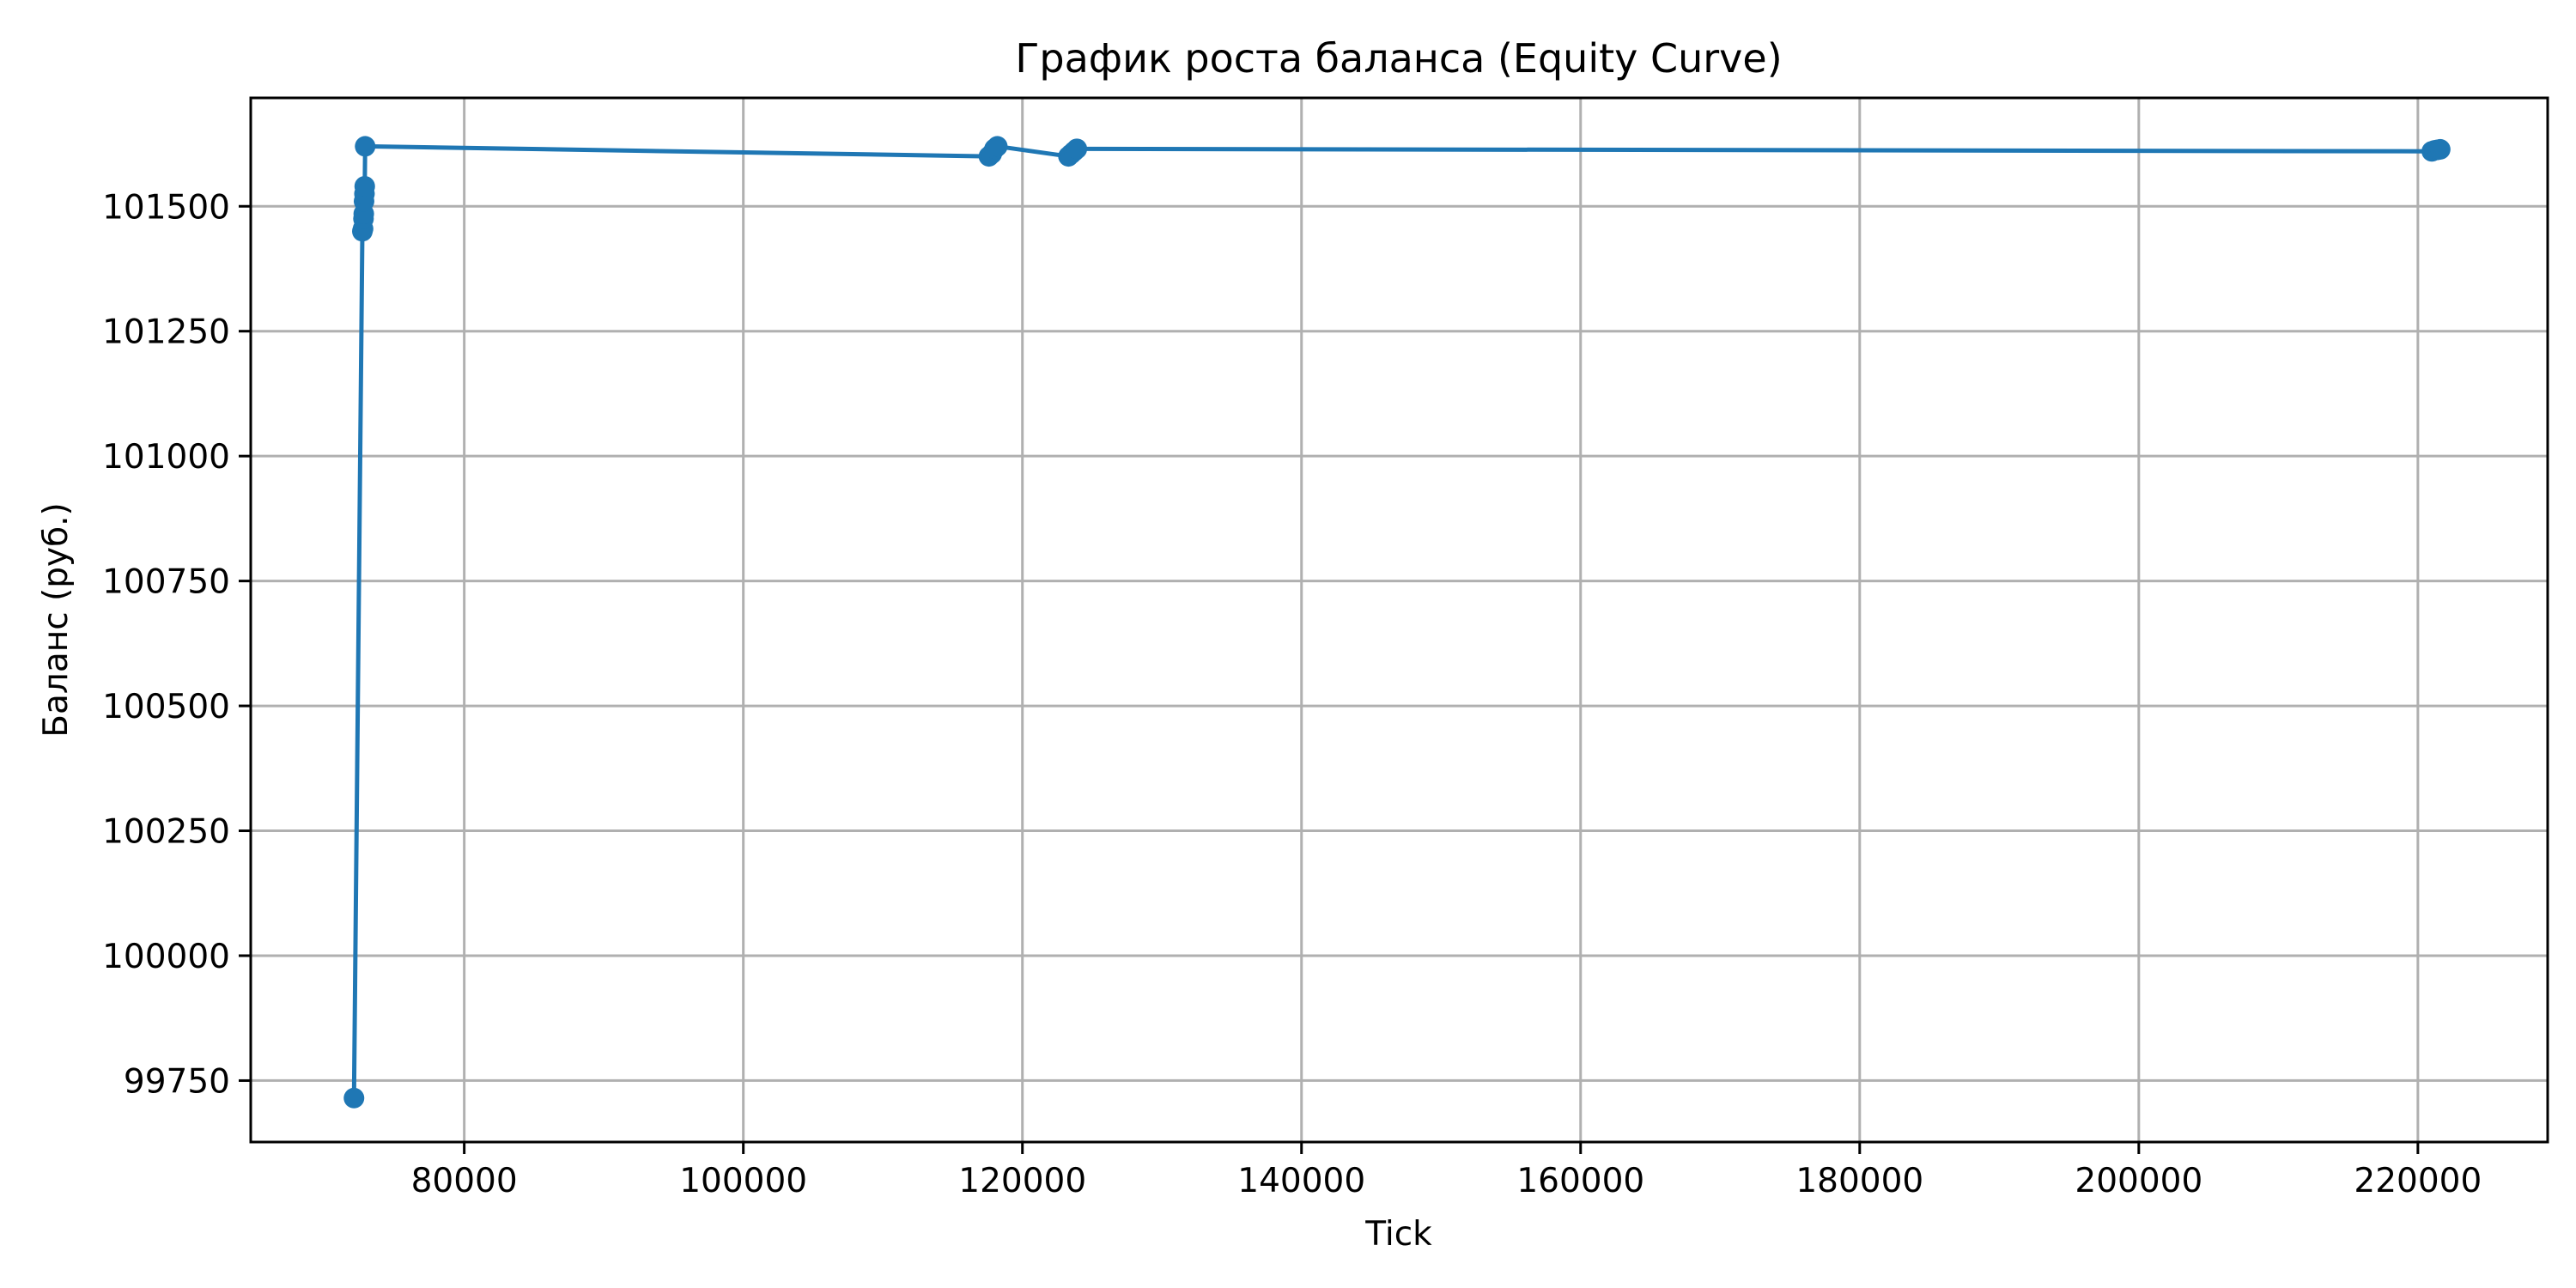  What do you see at coordinates (2138, 1181) in the screenshot?
I see `x-tick-label: 200000` at bounding box center [2138, 1181].